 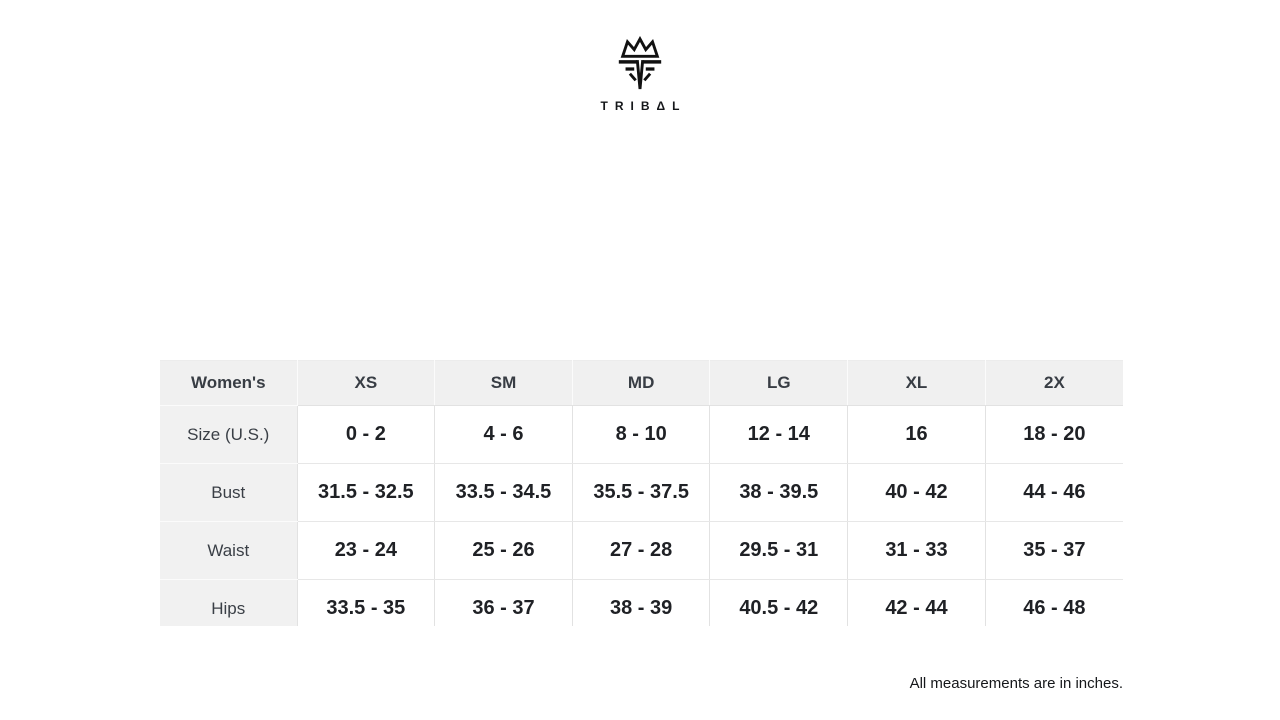 I want to click on size-value: 35.5 - 37.5, so click(x=641, y=492).